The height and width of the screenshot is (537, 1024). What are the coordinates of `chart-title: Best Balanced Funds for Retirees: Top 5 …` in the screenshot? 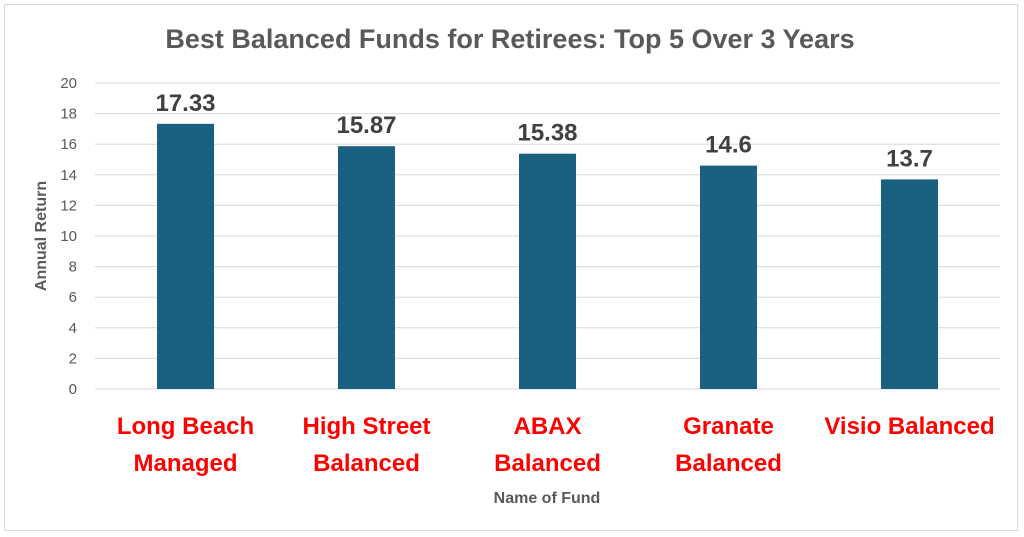 It's located at (509, 39).